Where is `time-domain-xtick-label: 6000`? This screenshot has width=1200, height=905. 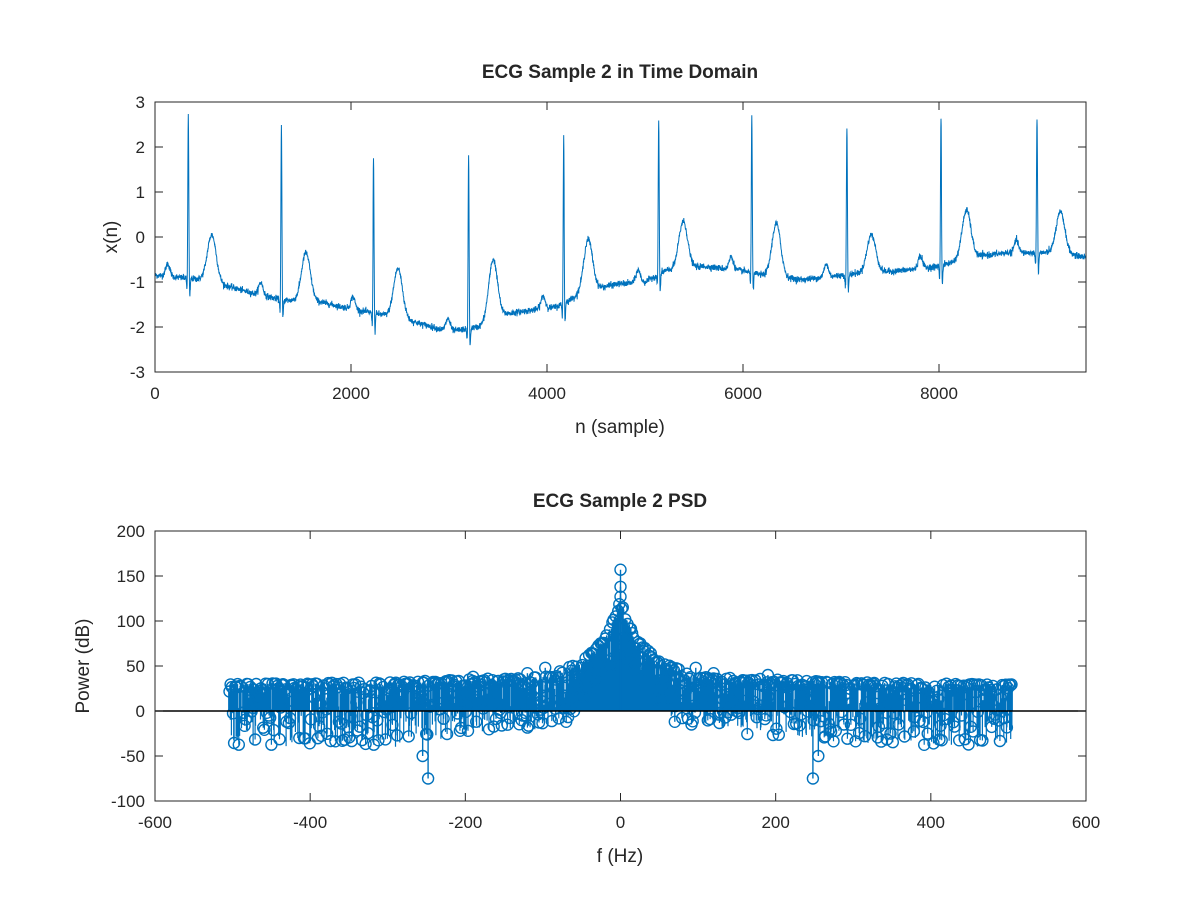
time-domain-xtick-label: 6000 is located at coordinates (743, 393).